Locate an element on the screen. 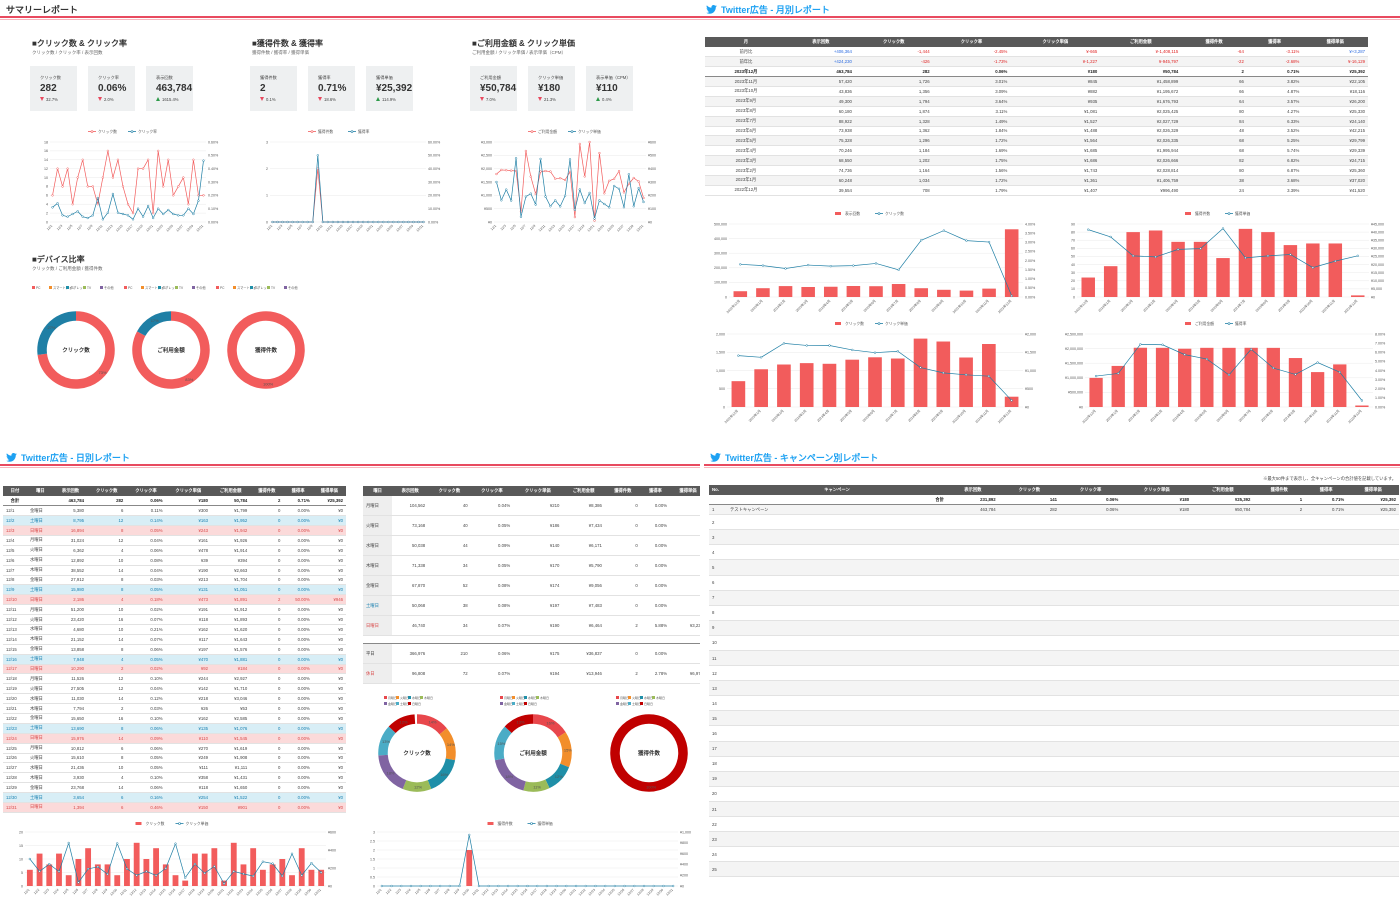 This screenshot has height=900, width=1400. x-tick-label: 2023年7月 is located at coordinates (892, 305).